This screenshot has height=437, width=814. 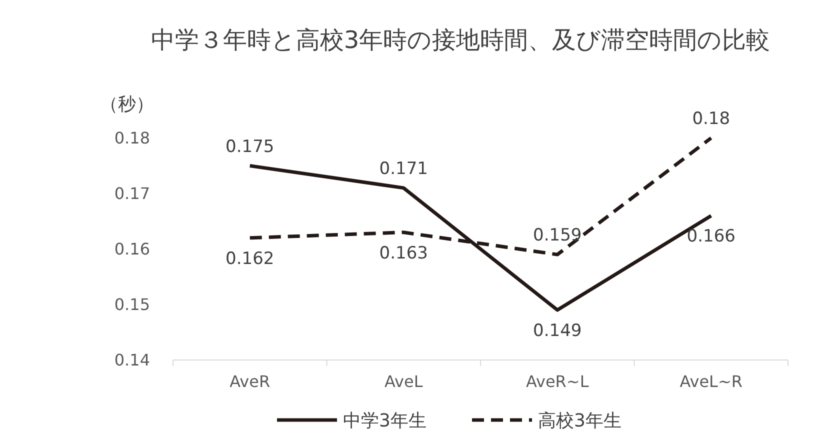 What do you see at coordinates (403, 381) in the screenshot?
I see `x-tick-label: AveL` at bounding box center [403, 381].